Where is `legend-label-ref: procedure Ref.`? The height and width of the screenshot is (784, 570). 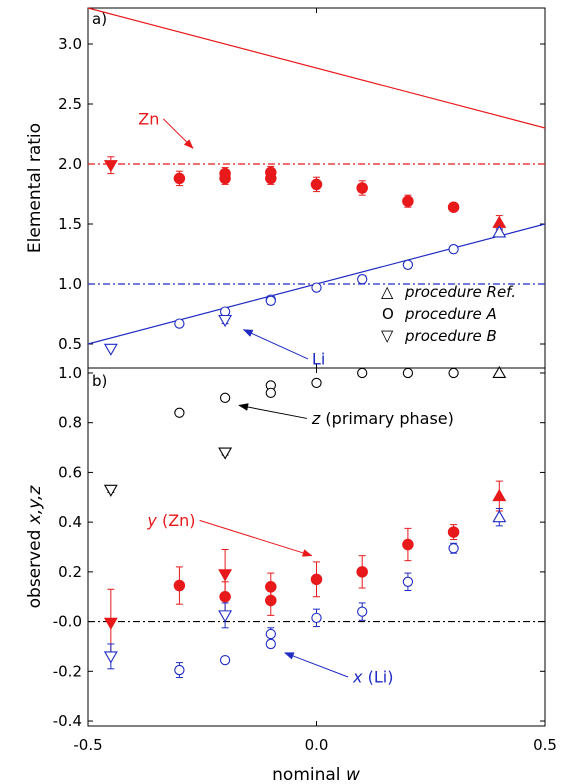
legend-label-ref: procedure Ref. is located at coordinates (460, 292).